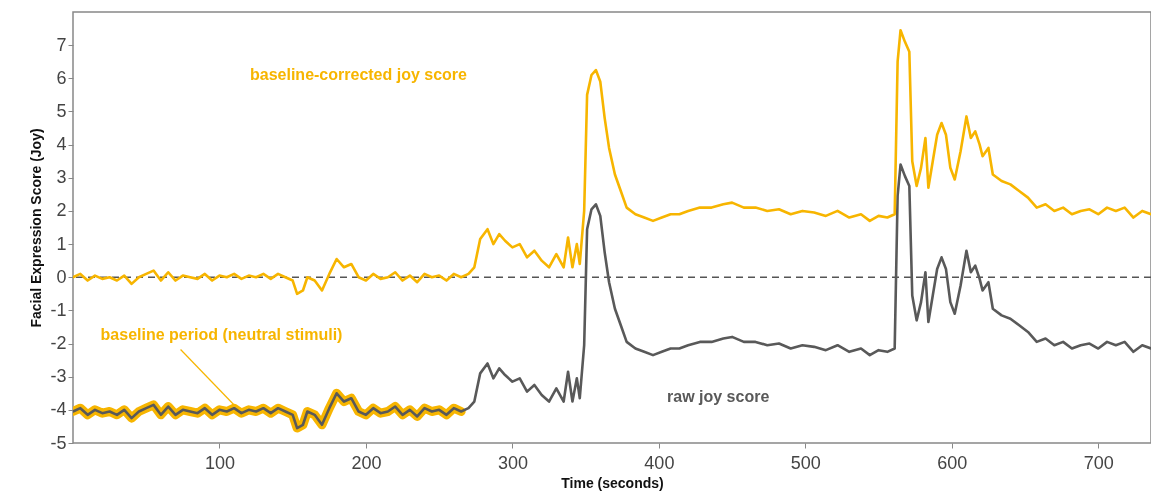  What do you see at coordinates (61, 210) in the screenshot?
I see `y-tick-label: 2` at bounding box center [61, 210].